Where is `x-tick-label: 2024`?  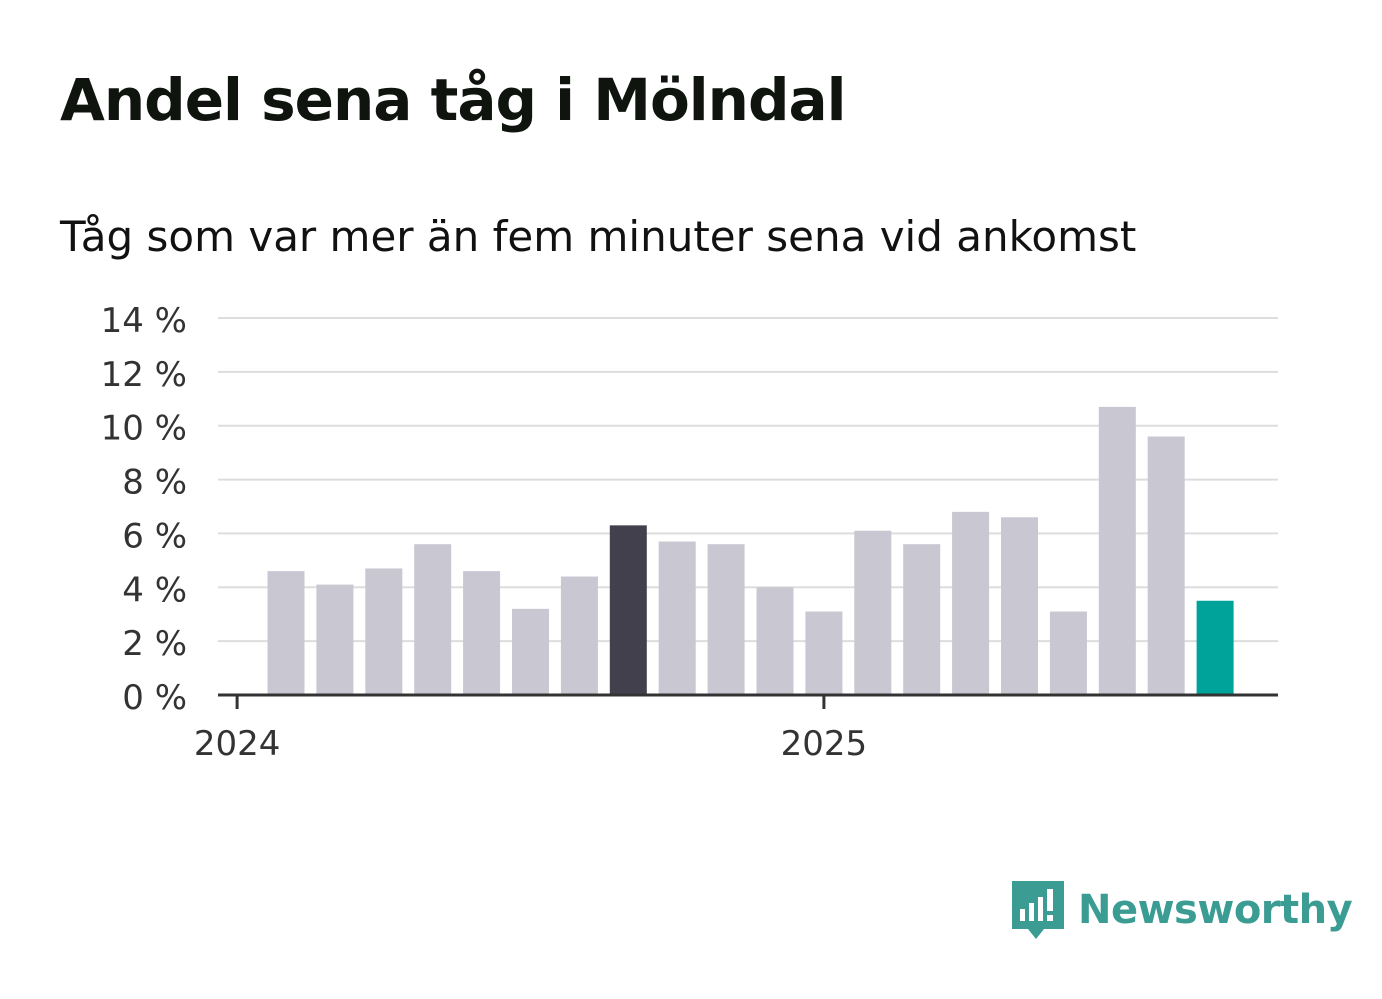 x-tick-label: 2024 is located at coordinates (237, 744).